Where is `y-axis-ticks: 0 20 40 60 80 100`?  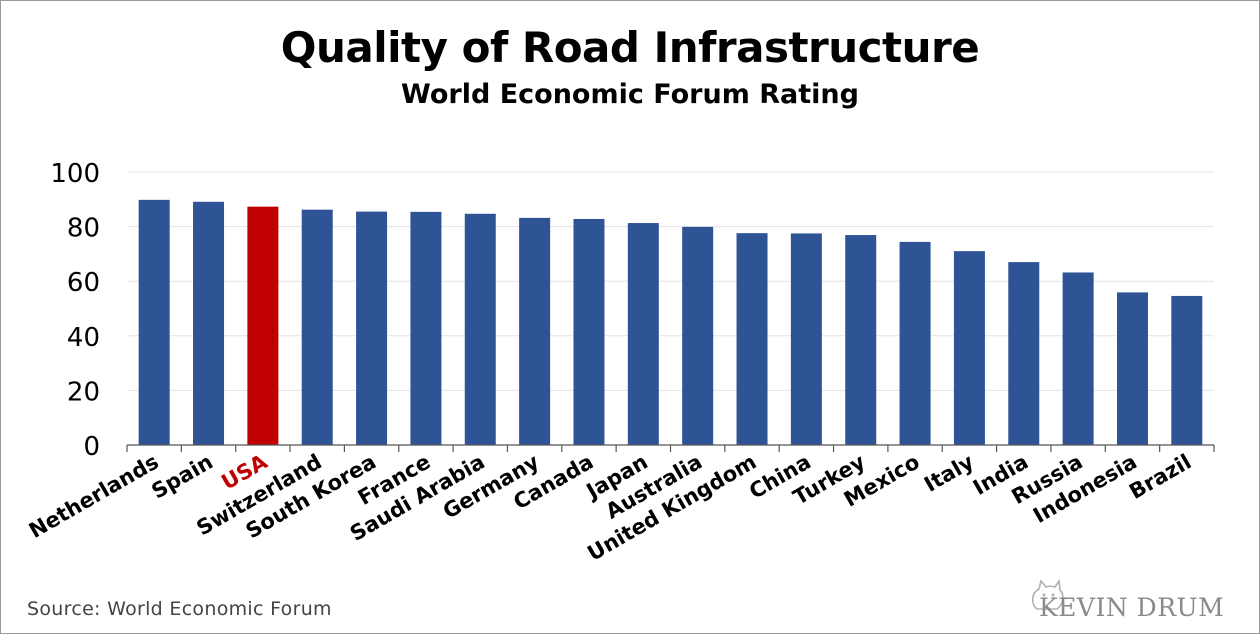 y-axis-ticks: 0 20 40 60 80 100 is located at coordinates (75, 310).